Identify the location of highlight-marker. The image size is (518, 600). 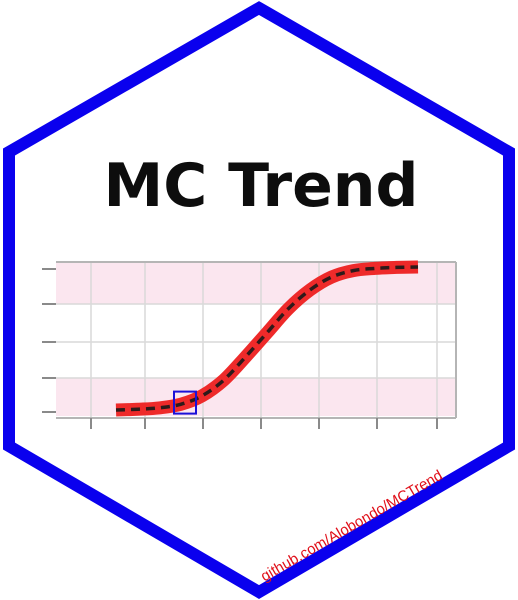
(185, 402).